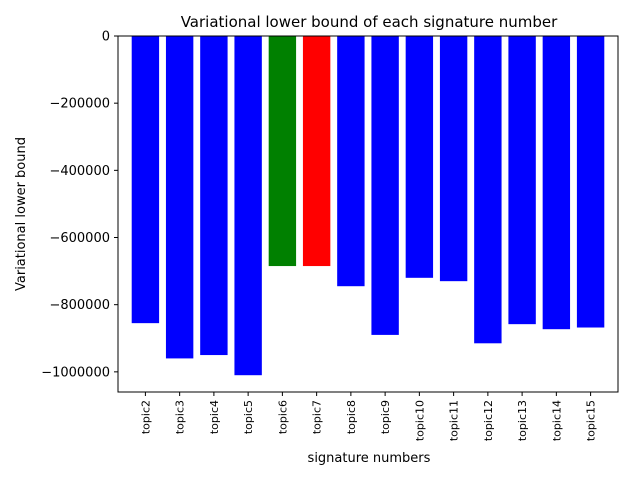 Image resolution: width=640 pixels, height=480 pixels. What do you see at coordinates (214, 417) in the screenshot?
I see `x-tick-label: topic4` at bounding box center [214, 417].